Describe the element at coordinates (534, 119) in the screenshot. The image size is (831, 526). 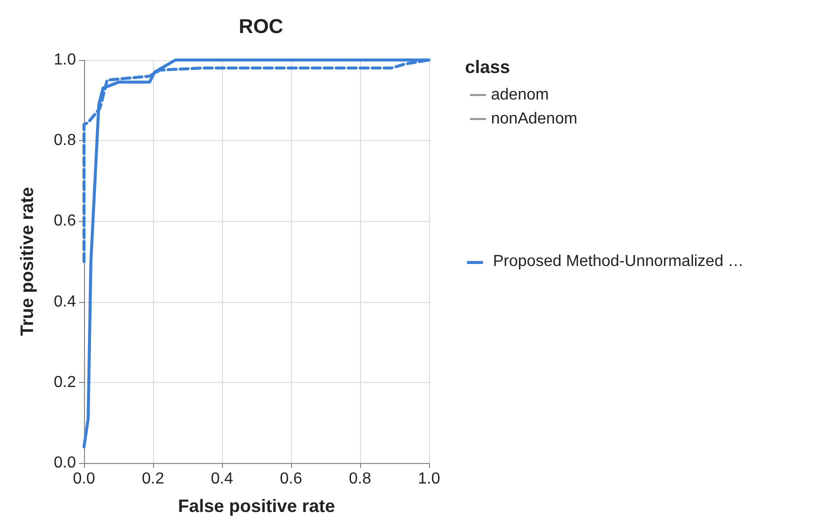
I see `text: nonAdenom` at that location.